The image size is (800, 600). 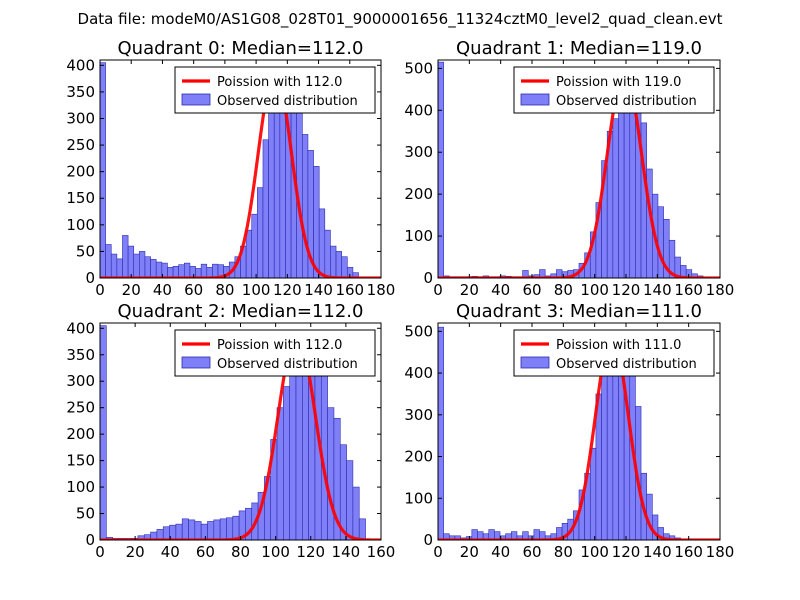 What do you see at coordinates (233, 432) in the screenshot?
I see `histogram-bars` at bounding box center [233, 432].